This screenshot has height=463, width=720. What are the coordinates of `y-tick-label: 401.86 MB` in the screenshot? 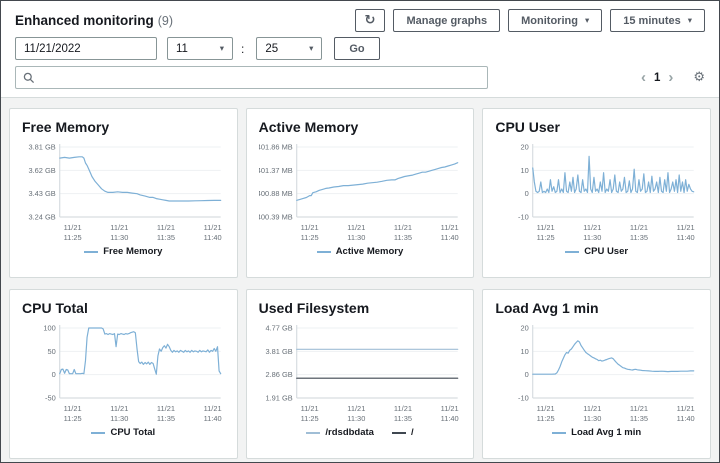 It's located at (276, 146).